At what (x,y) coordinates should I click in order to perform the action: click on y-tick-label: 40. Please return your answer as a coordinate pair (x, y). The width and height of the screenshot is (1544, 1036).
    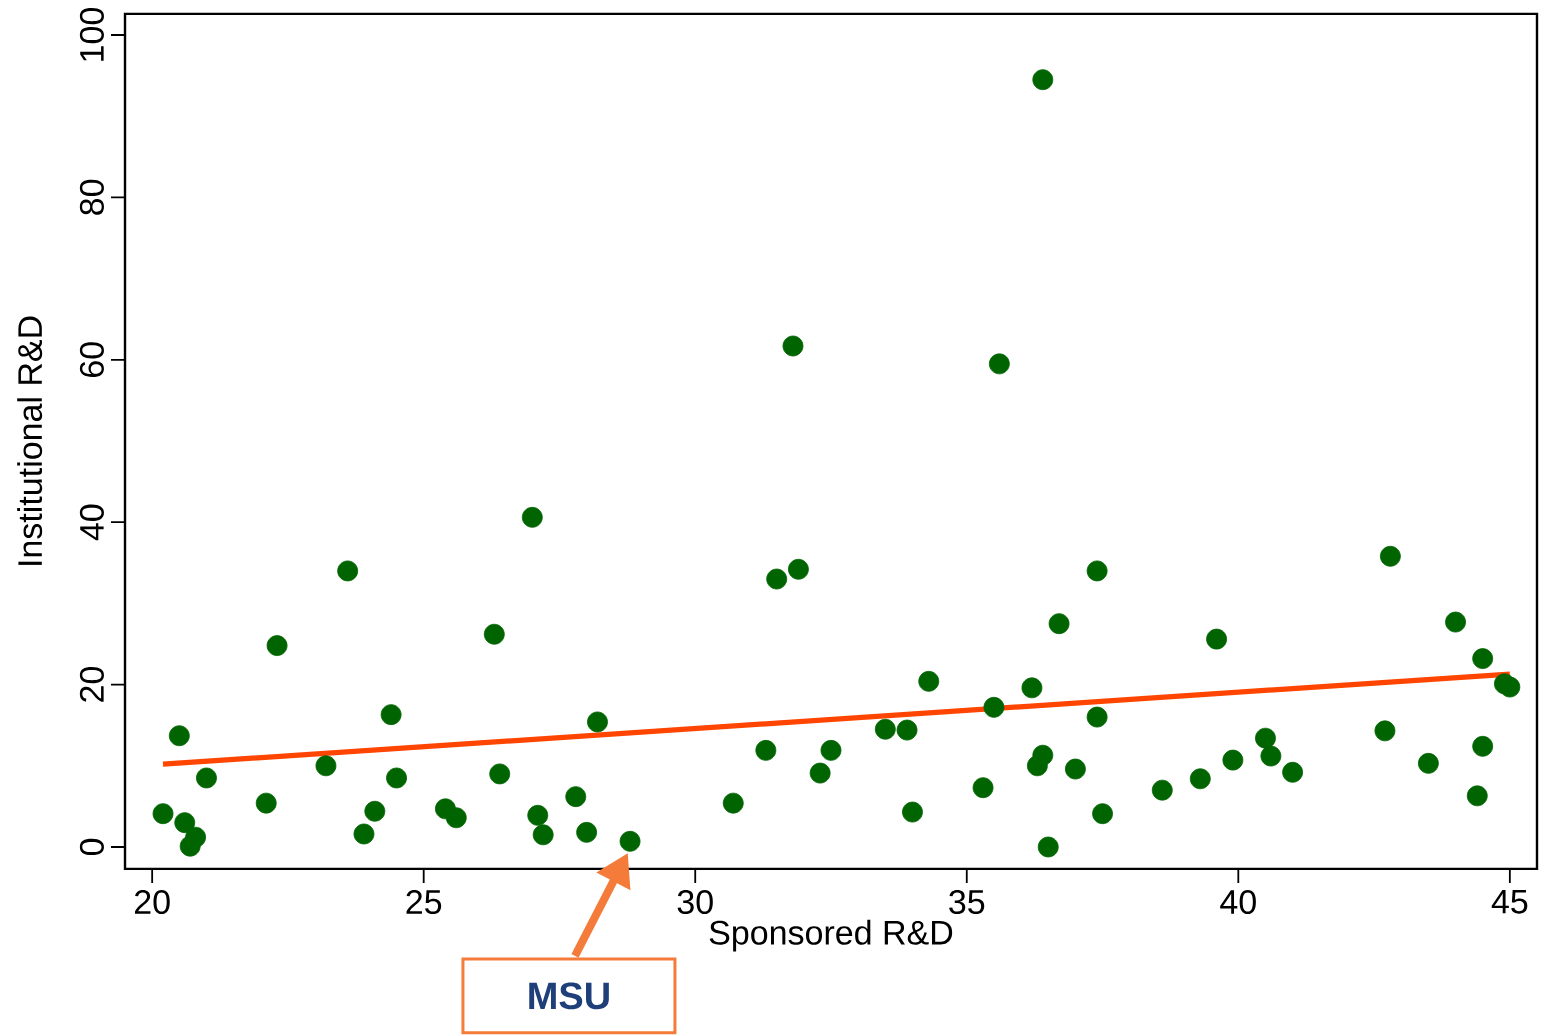
    Looking at the image, I should click on (91, 522).